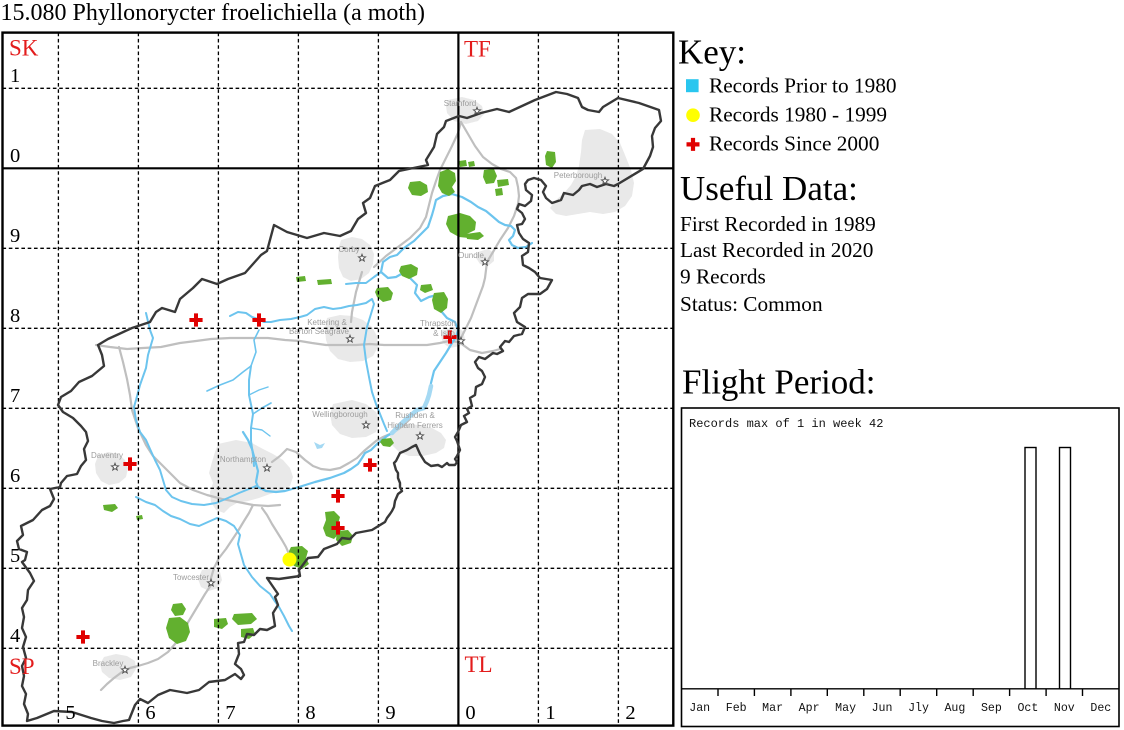 The width and height of the screenshot is (1124, 730). I want to click on svg-text: Higham Ferrers, so click(415, 425).